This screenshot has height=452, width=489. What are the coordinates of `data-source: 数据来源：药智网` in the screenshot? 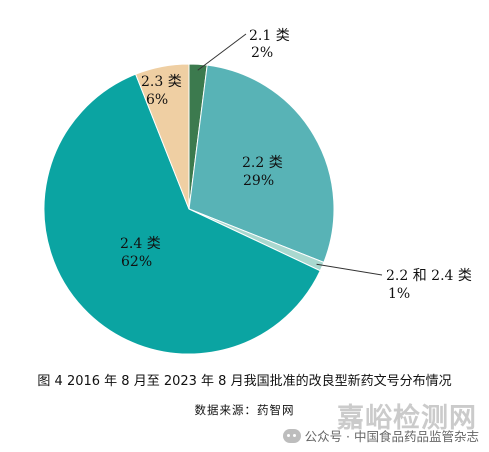 It's located at (244, 410).